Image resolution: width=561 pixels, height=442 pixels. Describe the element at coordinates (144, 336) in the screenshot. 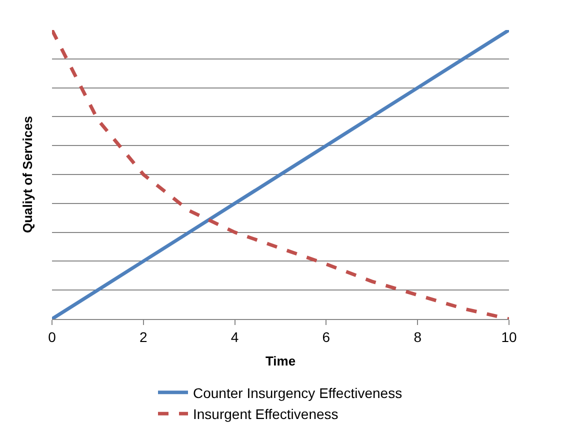

I see `x-tick-label: 2` at that location.